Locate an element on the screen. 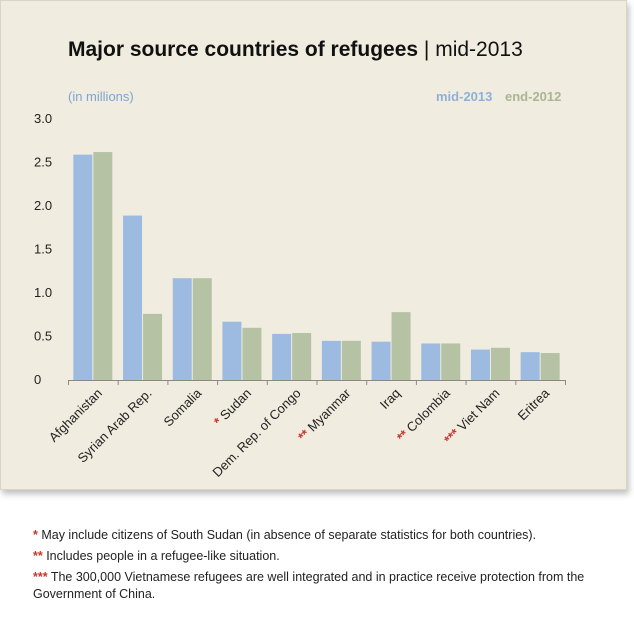 Image resolution: width=634 pixels, height=619 pixels. y-tick-label: 1.5 is located at coordinates (43, 249).